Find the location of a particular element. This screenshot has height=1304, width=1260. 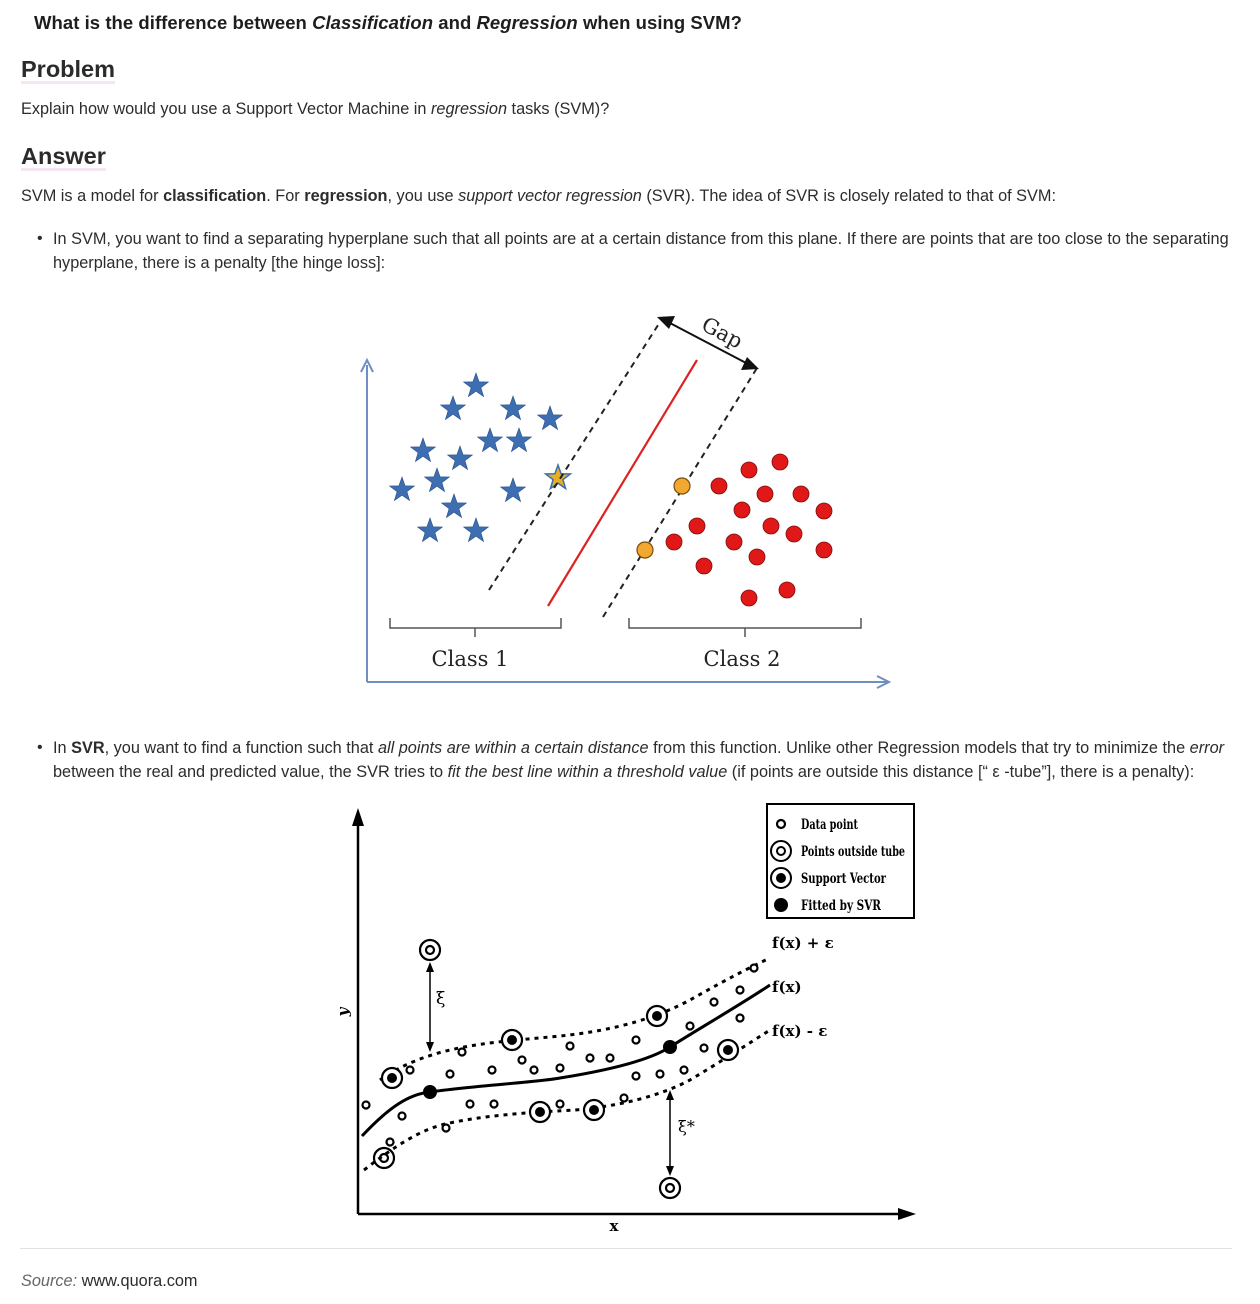

margin-left is located at coordinates (574, 456).